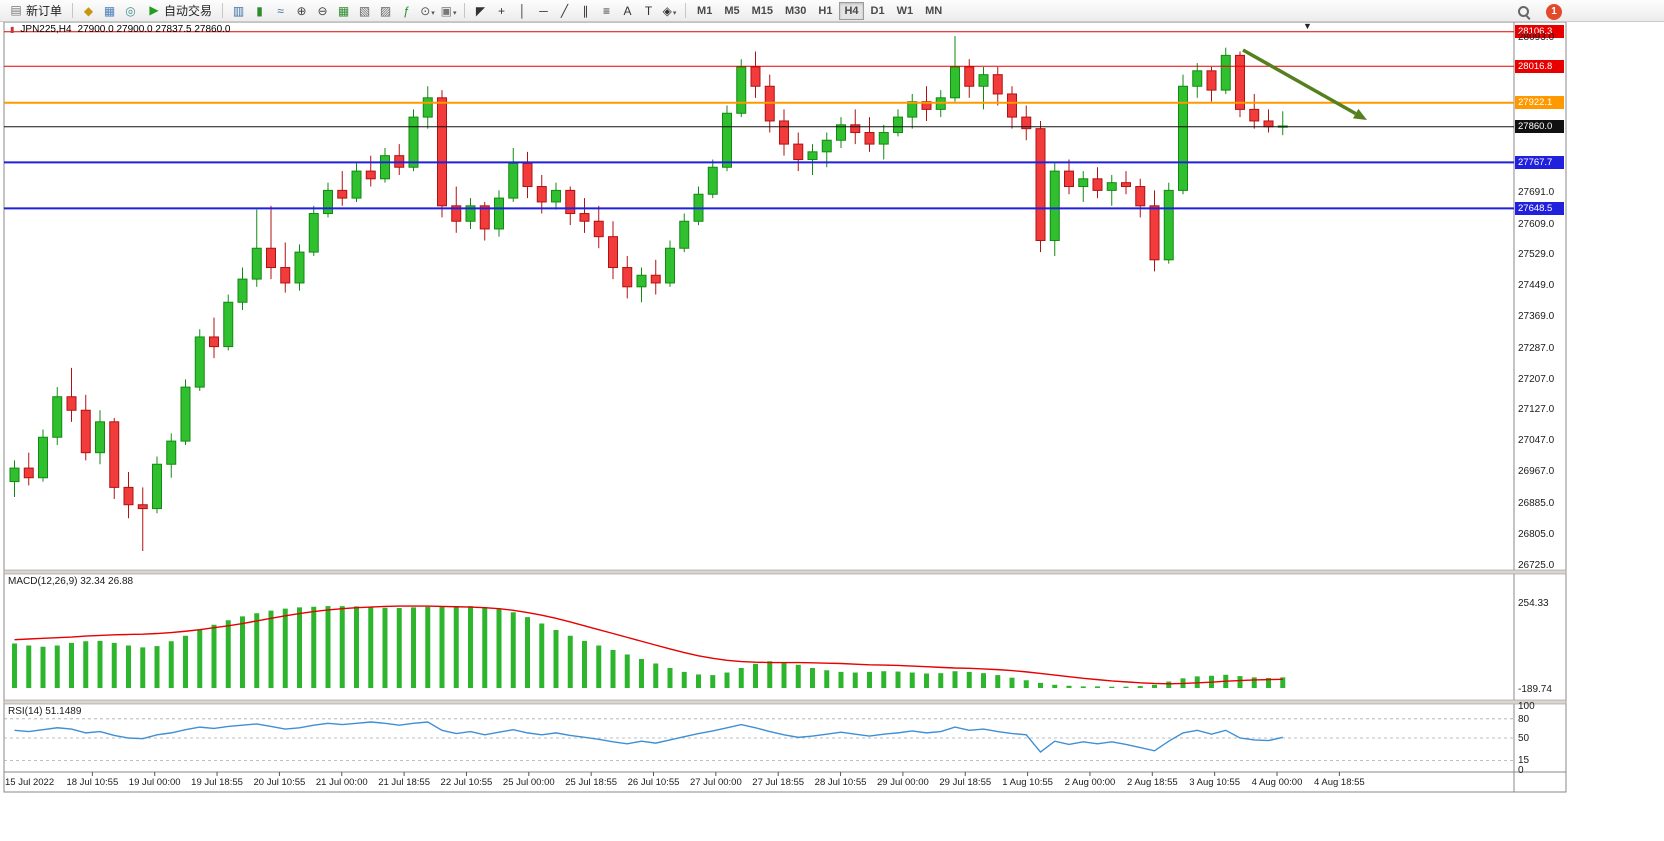 This screenshot has height=841, width=1664. I want to click on timeframes-group: M1 M5 M15 M30 H1 H4 D1 W1 MN, so click(819, 10).